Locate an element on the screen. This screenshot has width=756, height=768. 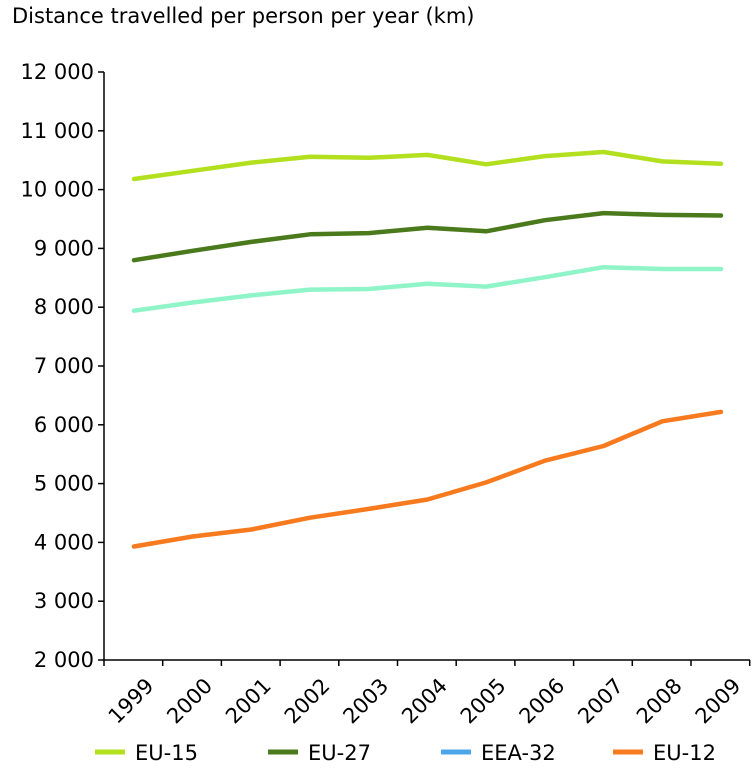
y-tick-label: 5 000 is located at coordinates (64, 484).